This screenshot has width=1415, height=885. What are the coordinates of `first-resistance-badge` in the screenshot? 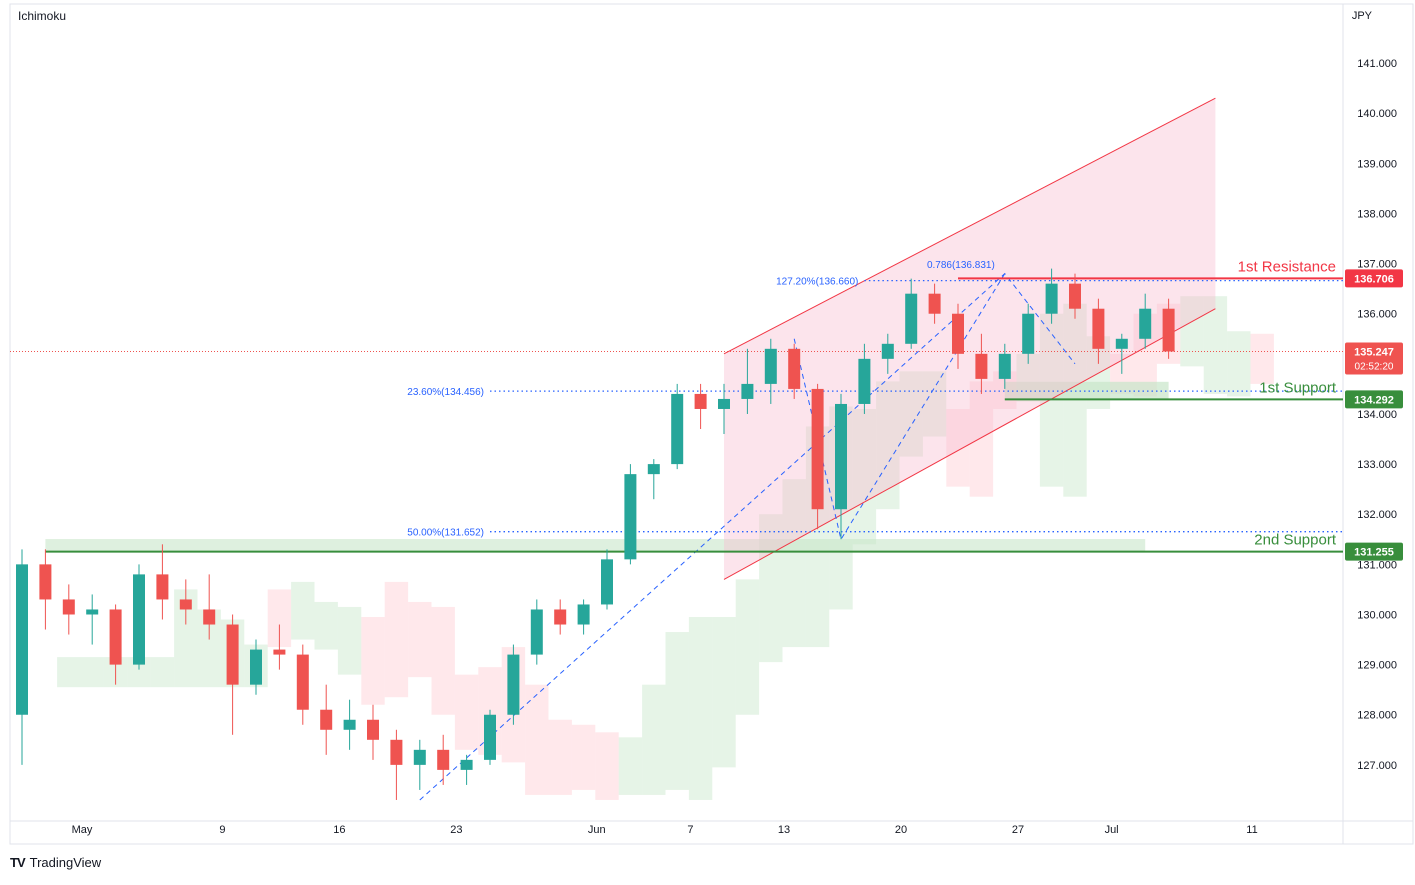 It's located at (1374, 278).